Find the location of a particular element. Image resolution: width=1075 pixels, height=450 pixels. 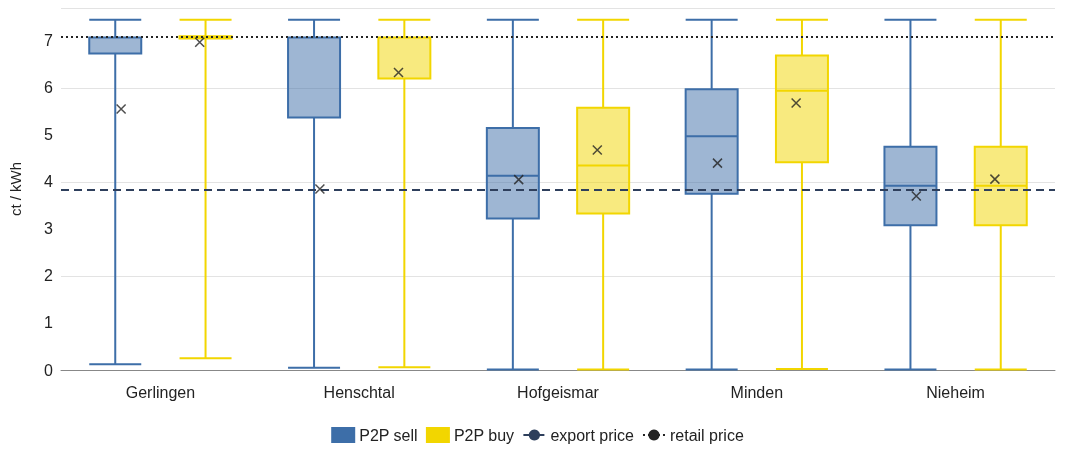

x-tick-label: Gerlingen is located at coordinates (160, 392).